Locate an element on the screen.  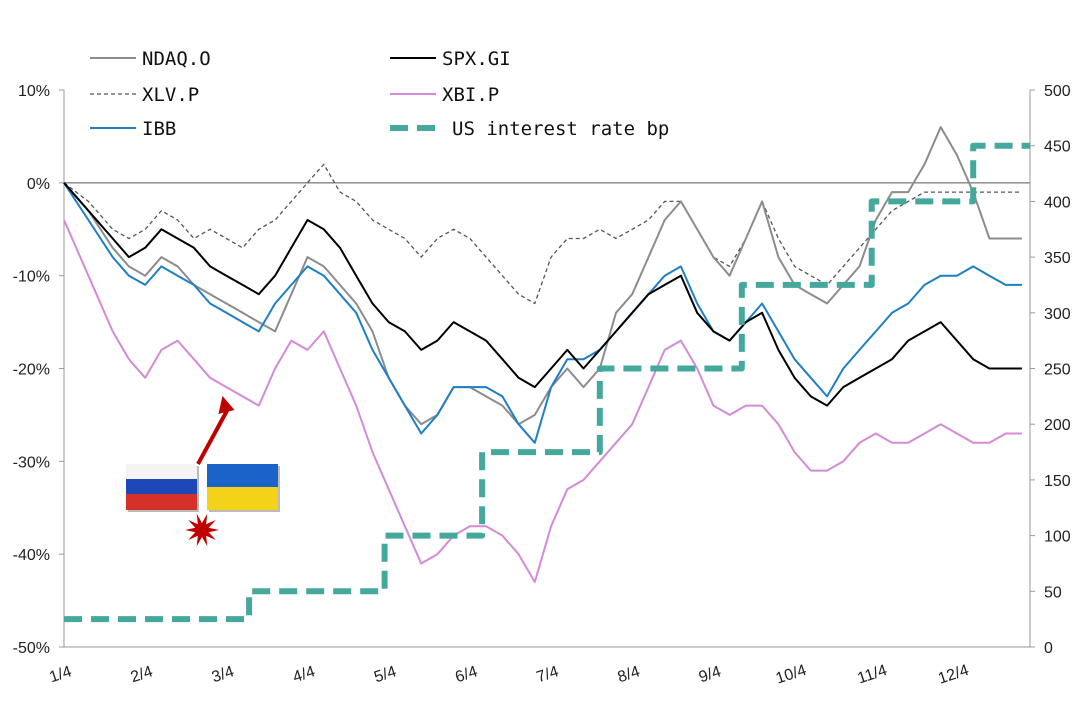
y-right-tick-label: 450 is located at coordinates (1057, 147).